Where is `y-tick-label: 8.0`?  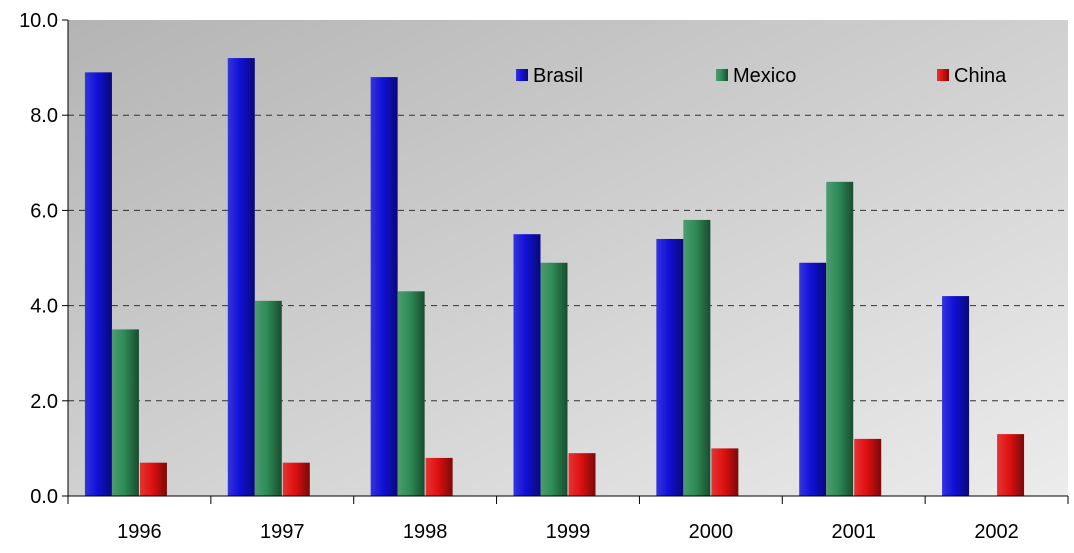 y-tick-label: 8.0 is located at coordinates (44, 116).